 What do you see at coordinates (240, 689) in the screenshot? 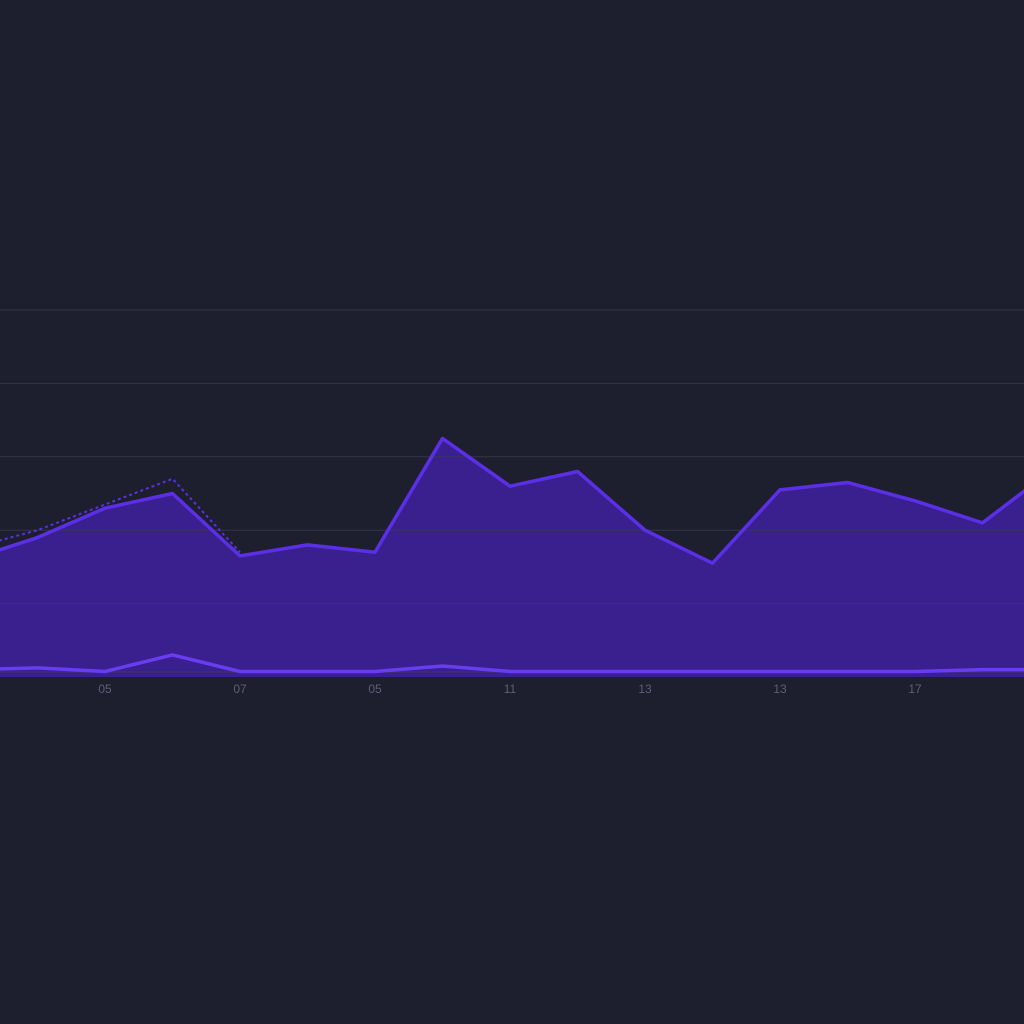
I see `x-tick-label: 07` at bounding box center [240, 689].